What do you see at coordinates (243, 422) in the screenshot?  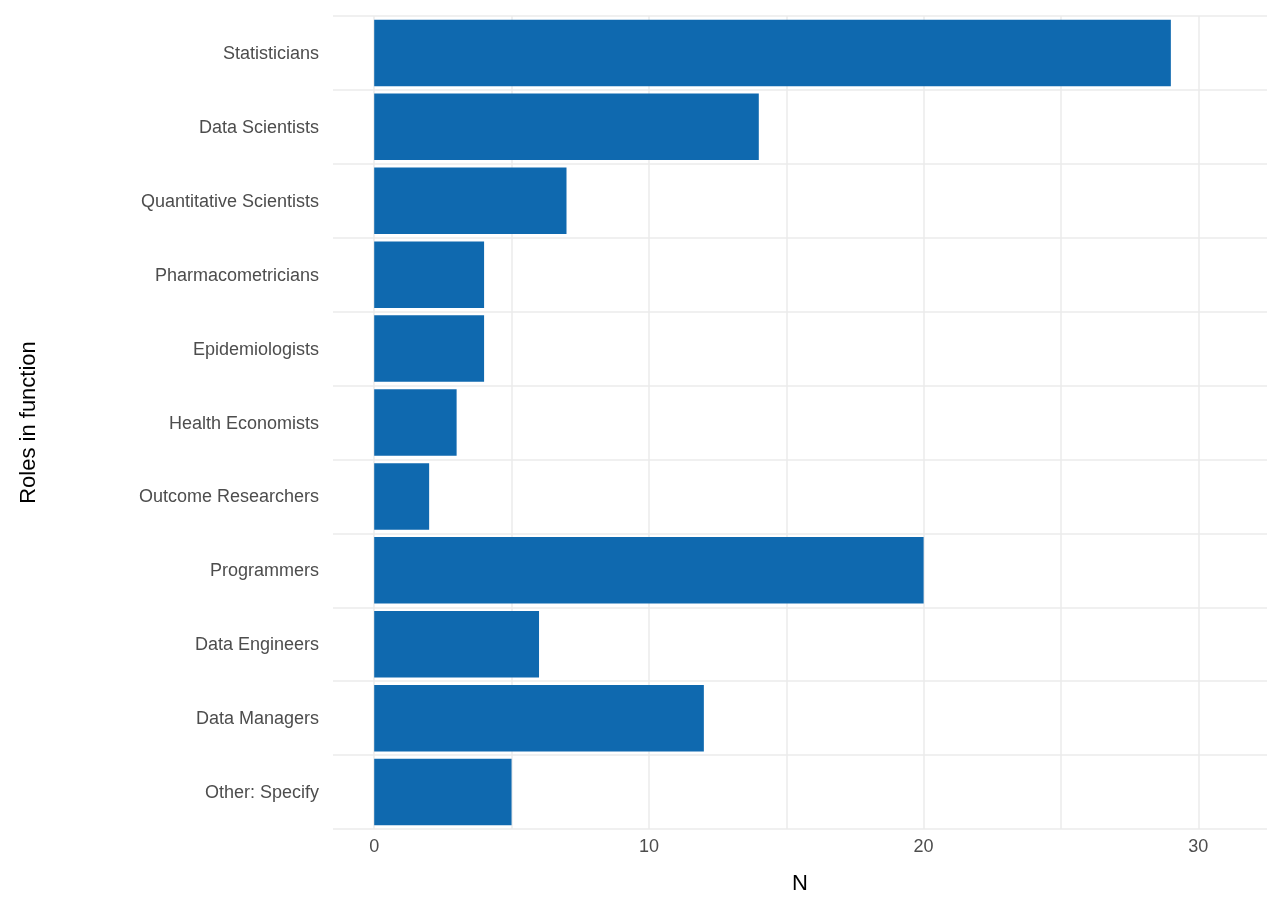 I see `y-tick-label: Health Economists` at bounding box center [243, 422].